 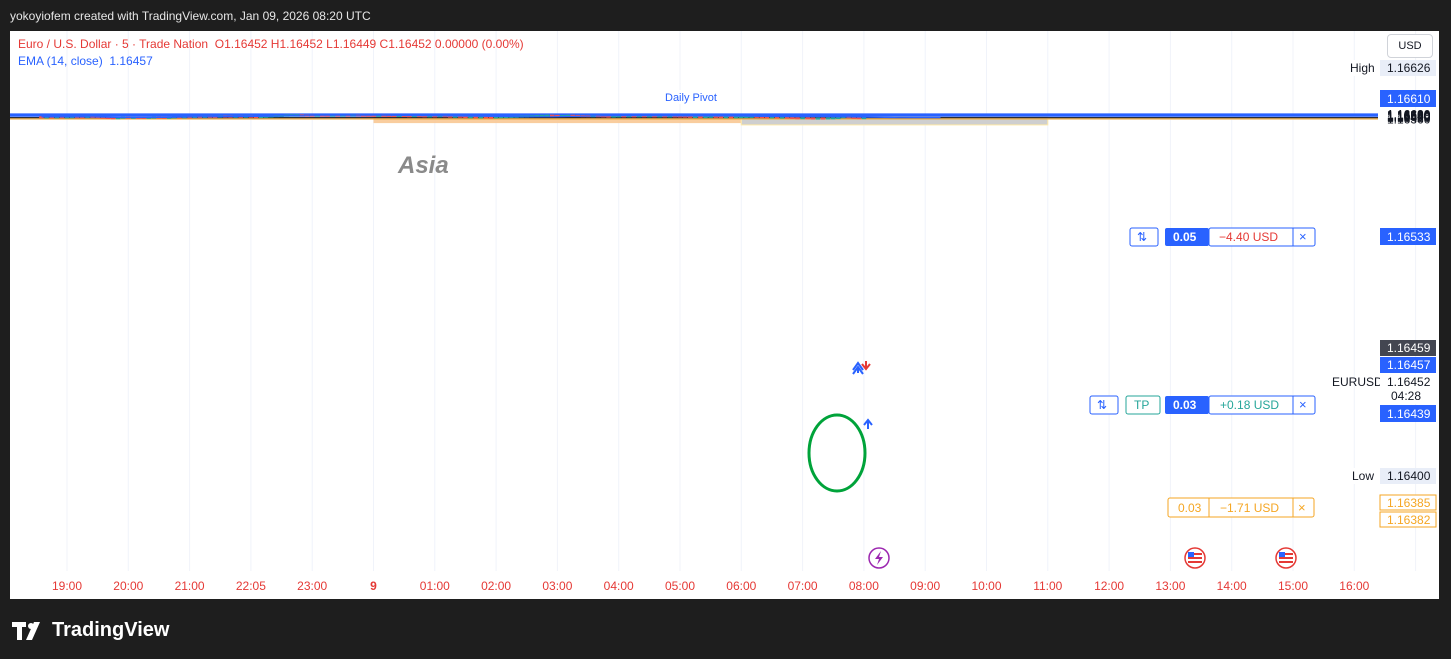 I want to click on ema-indicator-label: EMA (14, close), so click(x=60, y=61).